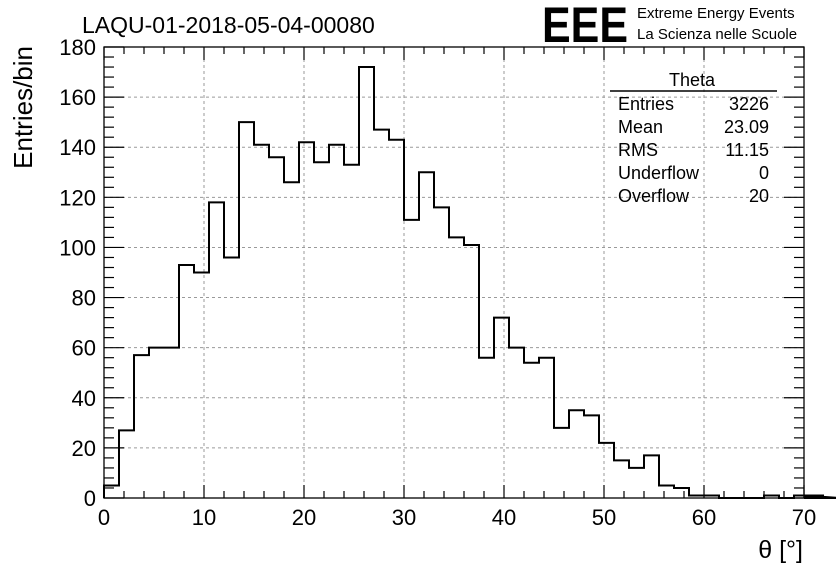 This screenshot has height=572, width=836. Describe the element at coordinates (717, 34) in the screenshot. I see `logo-line-2: La Scienza nelle Scuole` at that location.